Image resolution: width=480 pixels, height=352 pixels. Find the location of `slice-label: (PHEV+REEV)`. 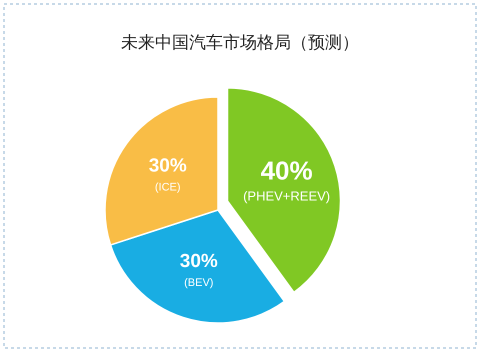

slice-label: (PHEV+REEV) is located at coordinates (286, 196).